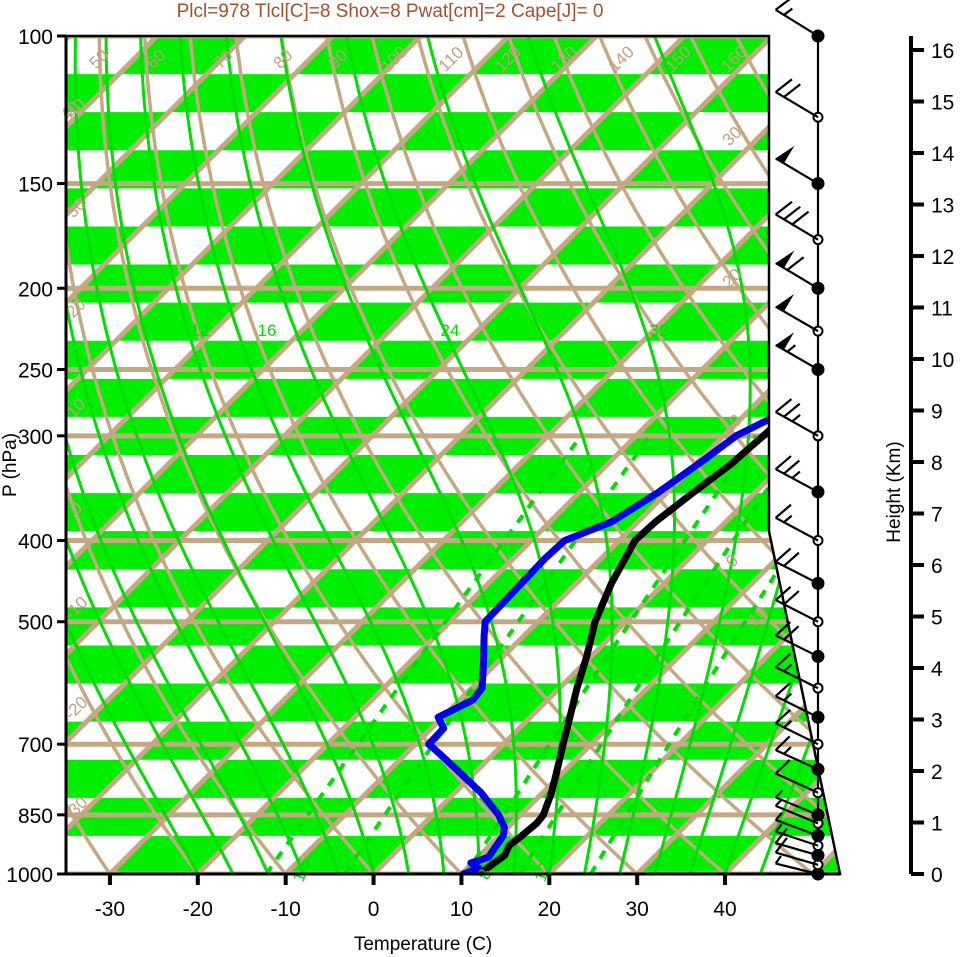 This screenshot has width=961, height=957. I want to click on height-tick-label: 6, so click(937, 566).